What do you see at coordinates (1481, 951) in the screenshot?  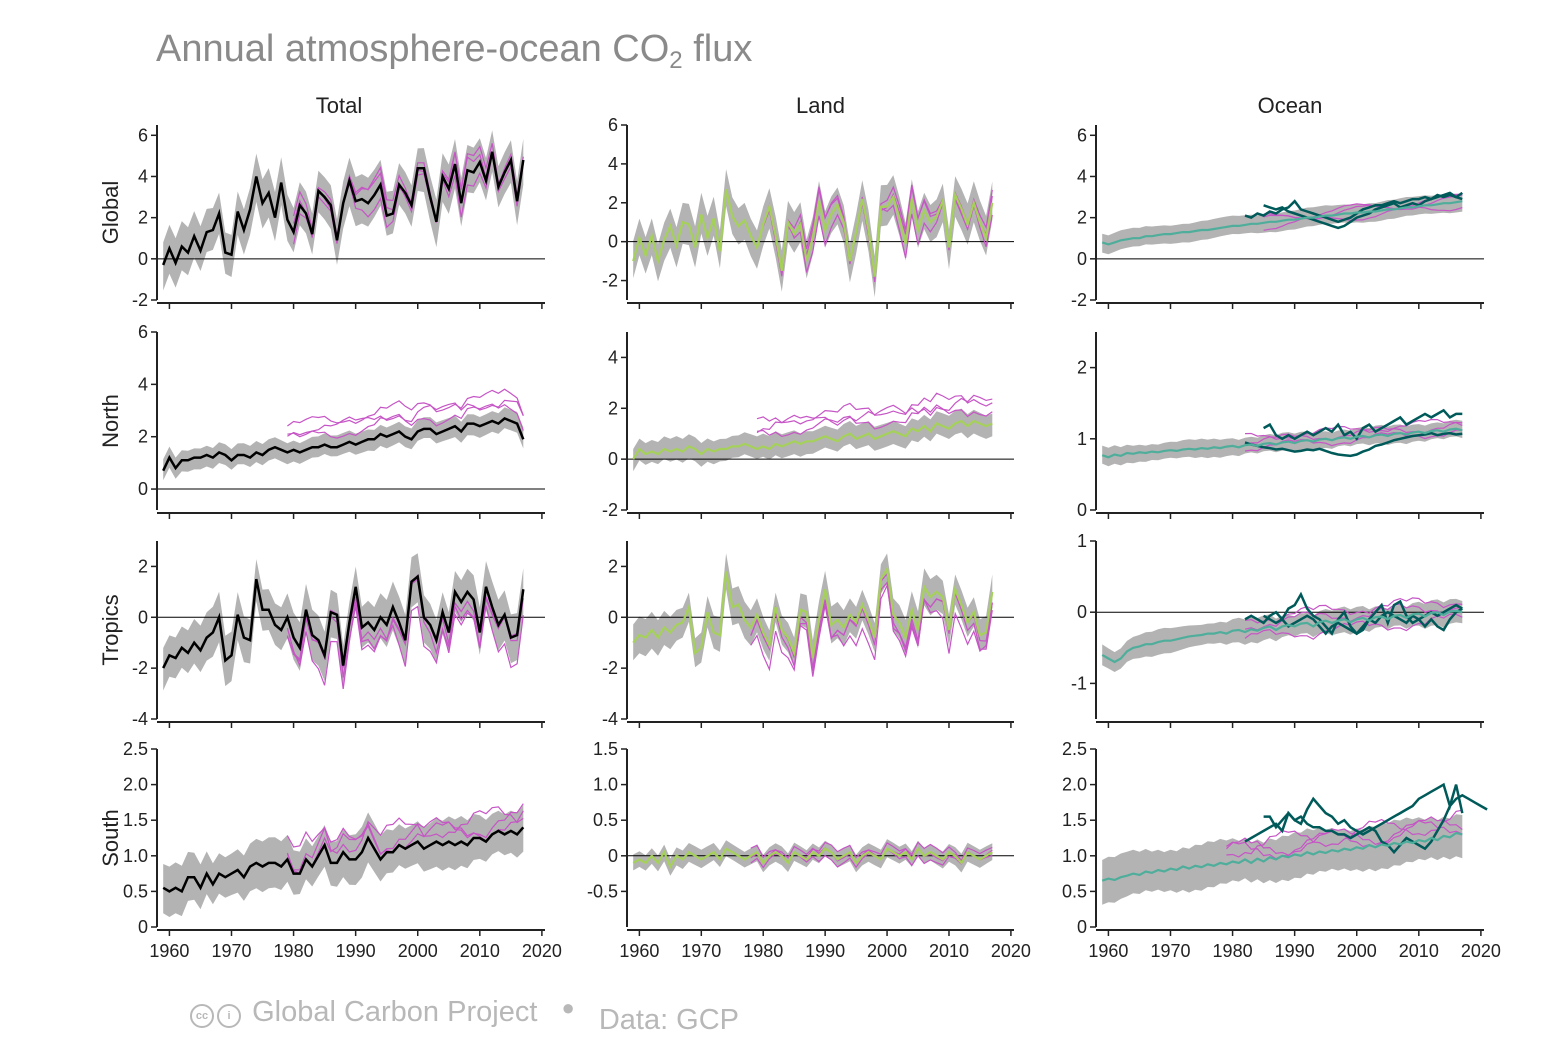 I see `x-tick-label: 2020` at bounding box center [1481, 951].